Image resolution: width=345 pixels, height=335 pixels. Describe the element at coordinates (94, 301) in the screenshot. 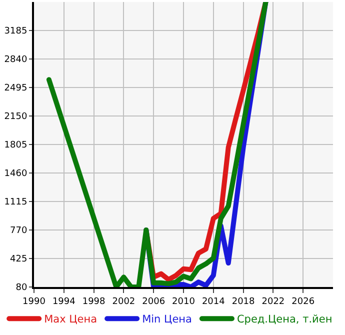

I see `x-tick-label: 1998` at that location.